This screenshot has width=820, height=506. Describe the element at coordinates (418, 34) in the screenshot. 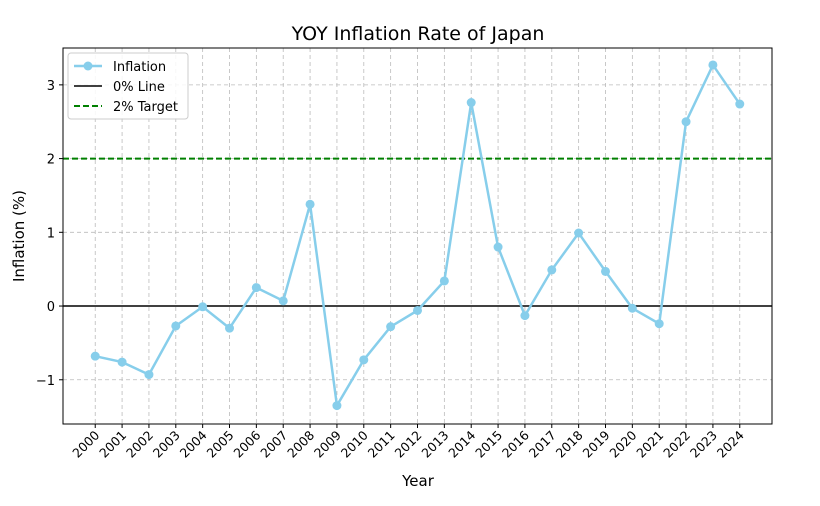

I see `chart-title: YOY Inflation Rate of Japan` at that location.